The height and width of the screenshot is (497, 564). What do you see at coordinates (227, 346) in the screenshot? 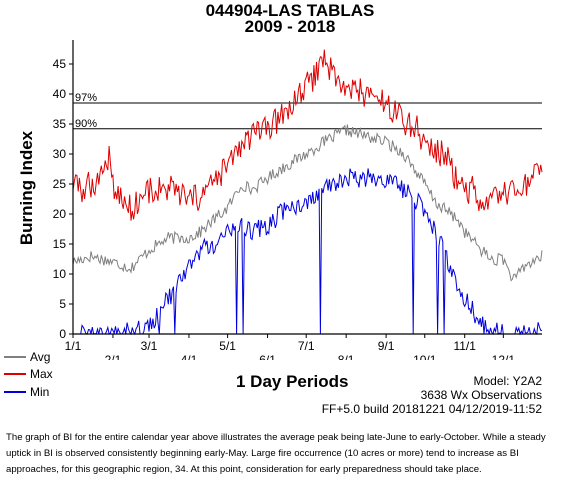
I see `x-tick-label: 5/1` at bounding box center [227, 346].